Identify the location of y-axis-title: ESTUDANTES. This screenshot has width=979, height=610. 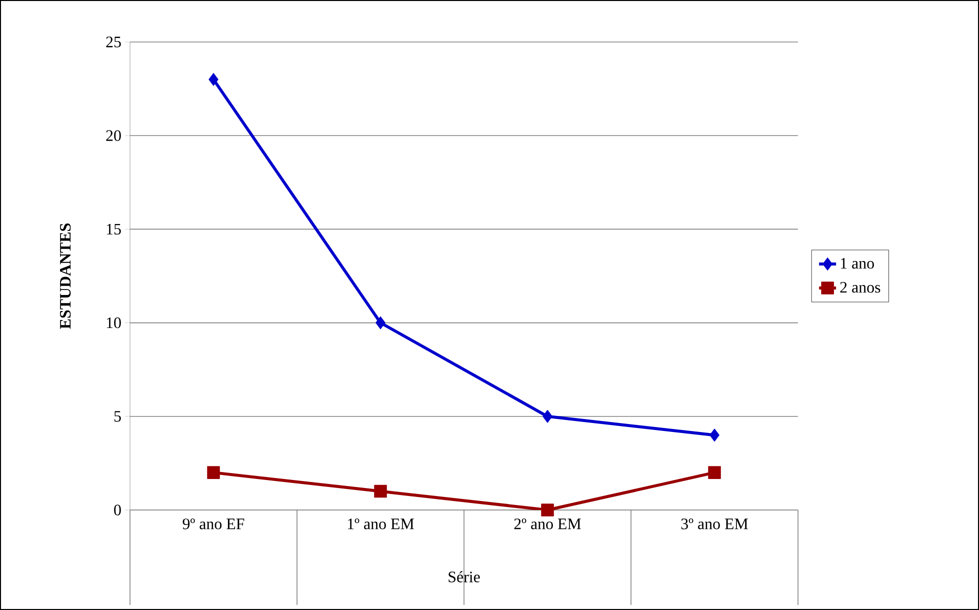
(65, 276).